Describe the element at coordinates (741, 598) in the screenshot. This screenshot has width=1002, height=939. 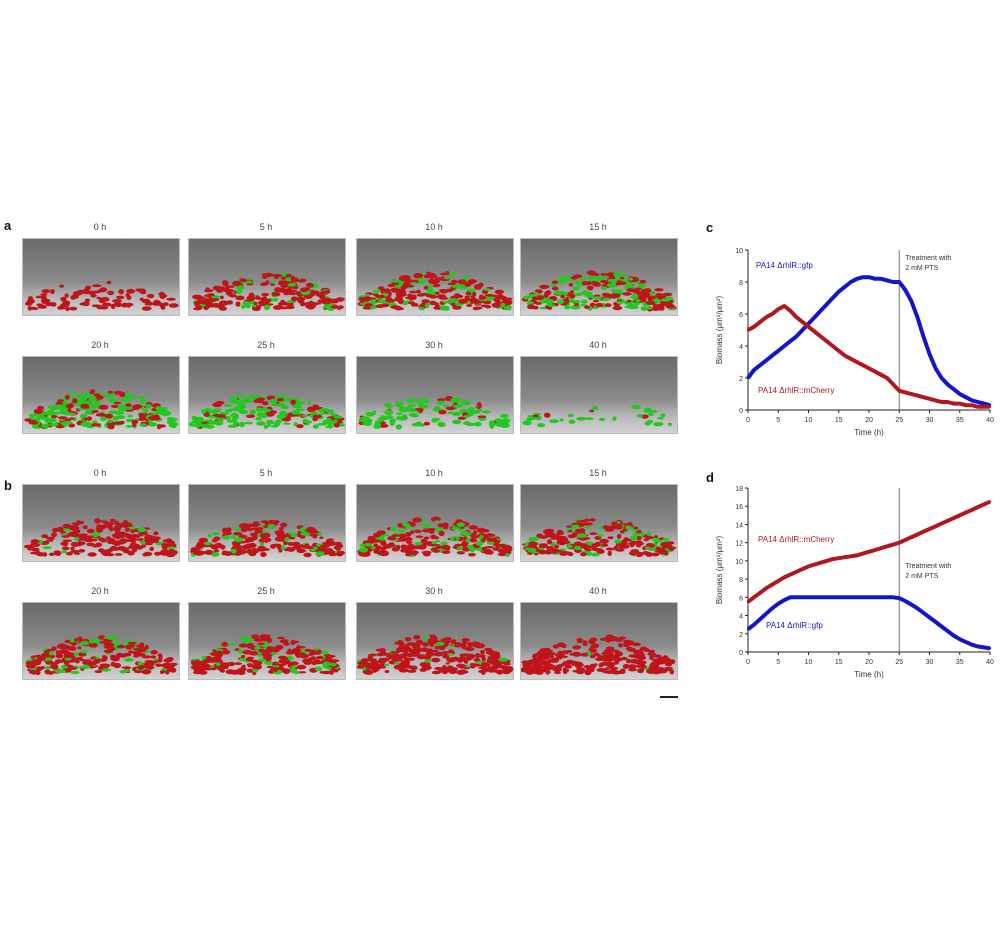
I see `y-tick-label: 6` at that location.